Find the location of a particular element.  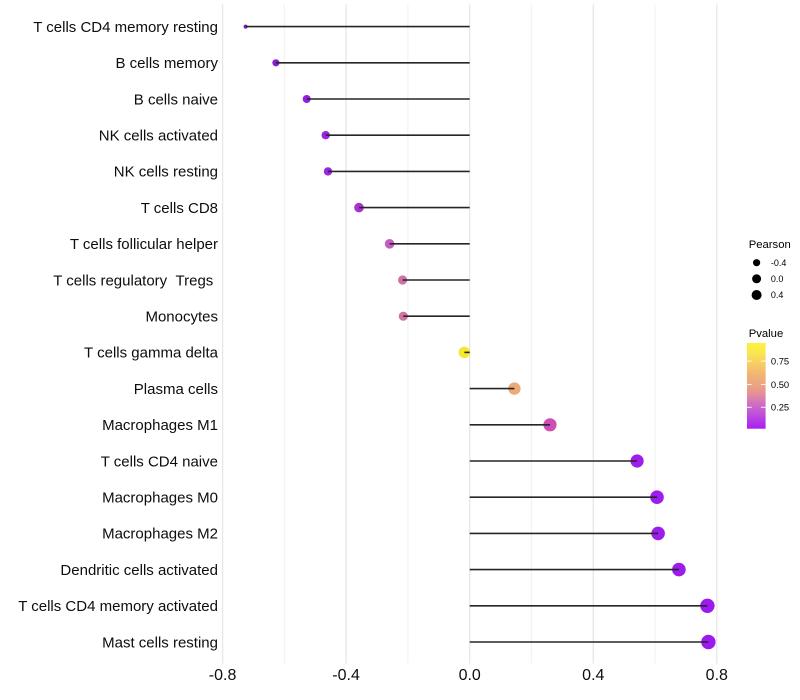

svg-text: Macrophages M2 is located at coordinates (160, 534).